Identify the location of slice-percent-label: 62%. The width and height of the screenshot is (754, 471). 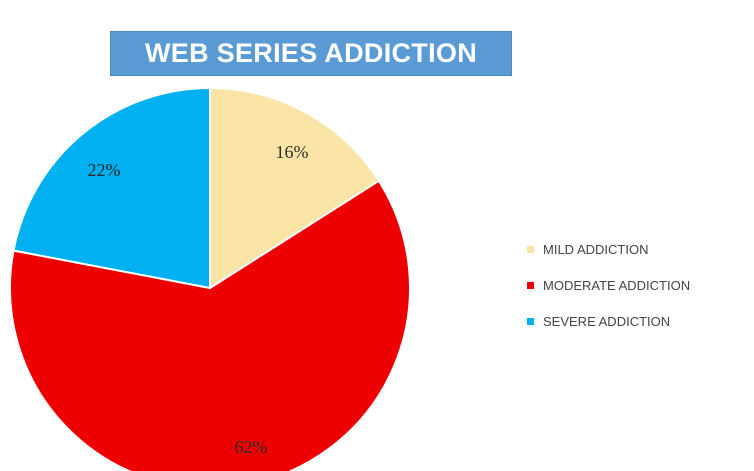
(251, 447).